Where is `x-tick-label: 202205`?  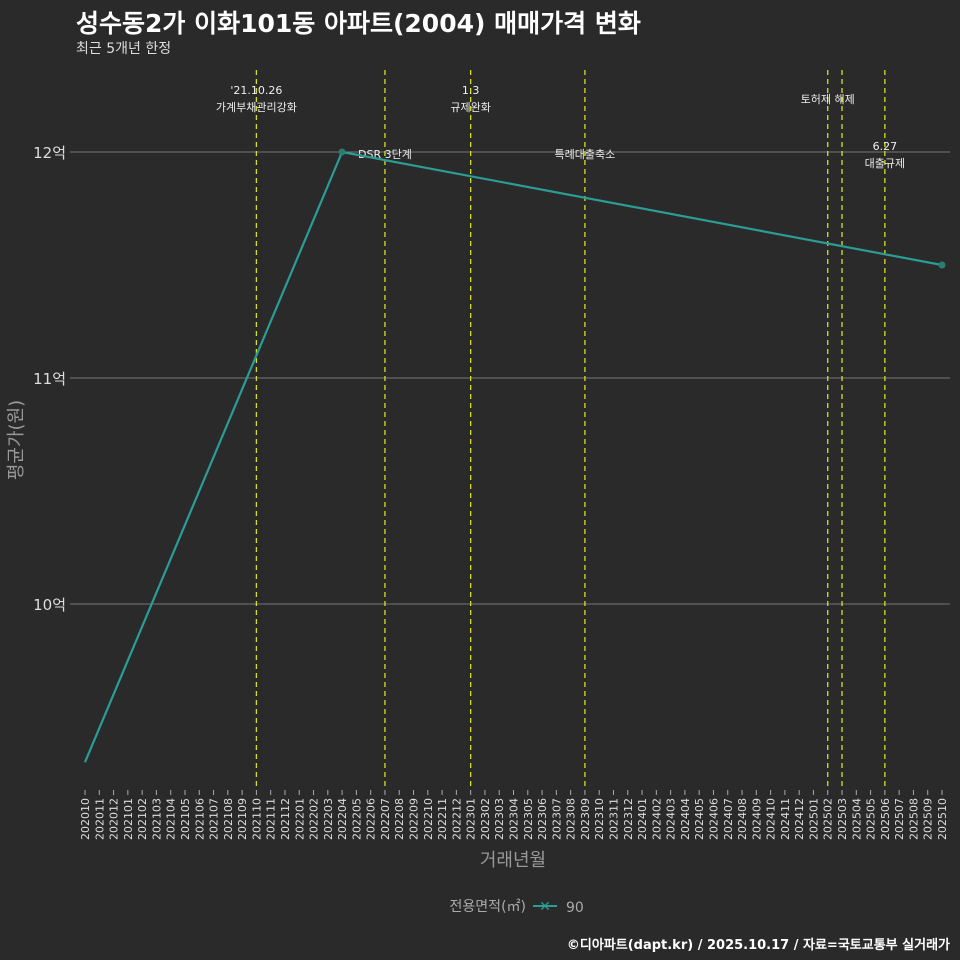 x-tick-label: 202205 is located at coordinates (356, 819).